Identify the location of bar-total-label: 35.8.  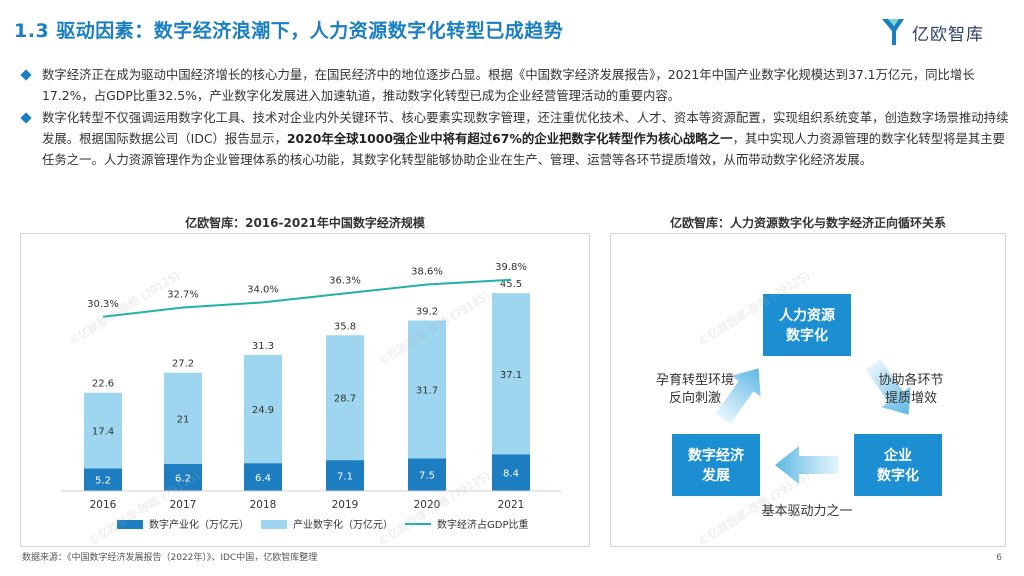
(345, 326).